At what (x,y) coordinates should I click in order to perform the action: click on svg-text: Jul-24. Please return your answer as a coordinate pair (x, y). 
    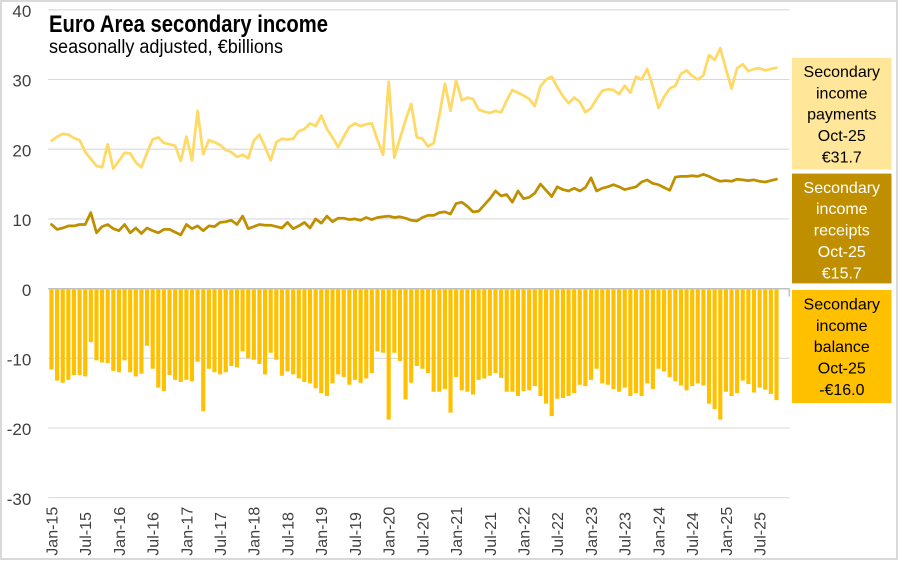
    Looking at the image, I should click on (693, 534).